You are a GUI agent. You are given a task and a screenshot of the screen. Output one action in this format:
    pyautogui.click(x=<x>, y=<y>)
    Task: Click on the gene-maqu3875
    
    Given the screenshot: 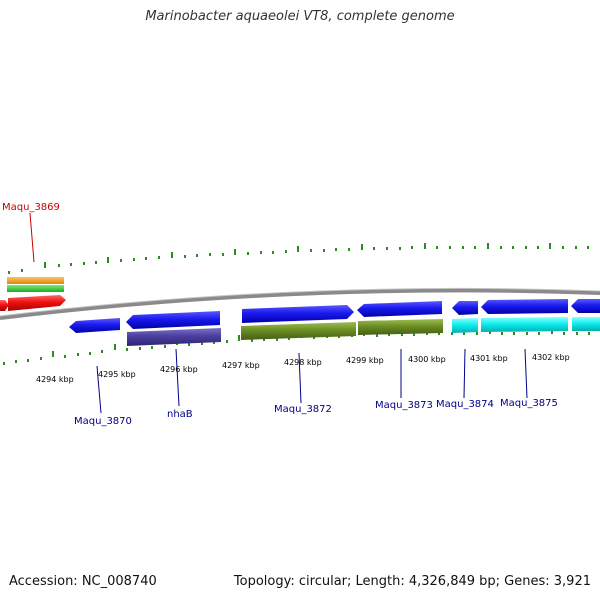 What is the action you would take?
    pyautogui.click(x=524, y=315)
    